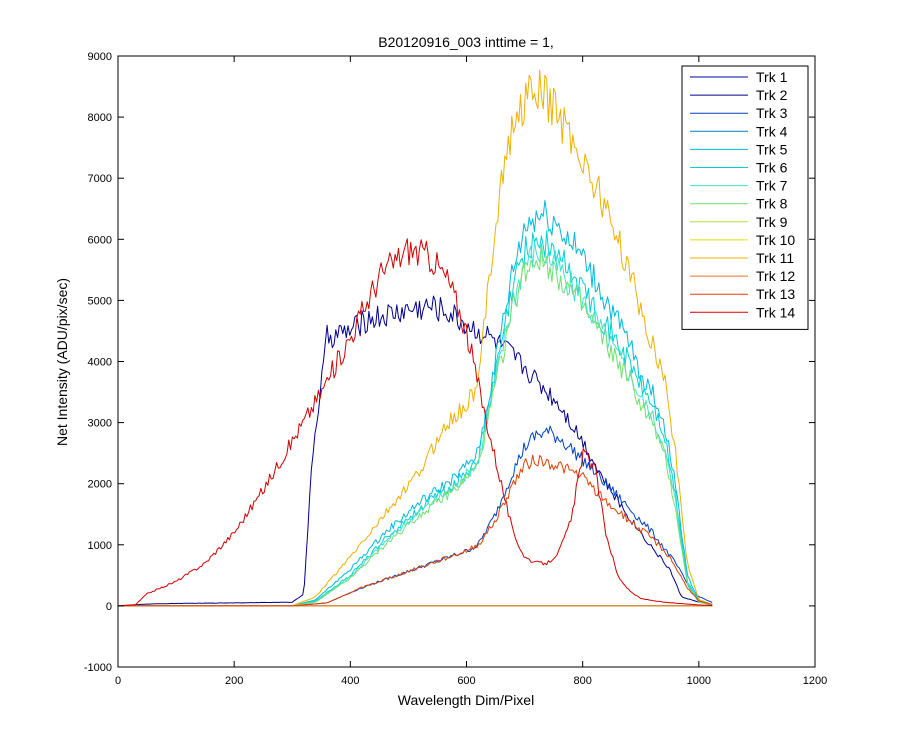  What do you see at coordinates (100, 179) in the screenshot?
I see `y-tick-label: 7000` at bounding box center [100, 179].